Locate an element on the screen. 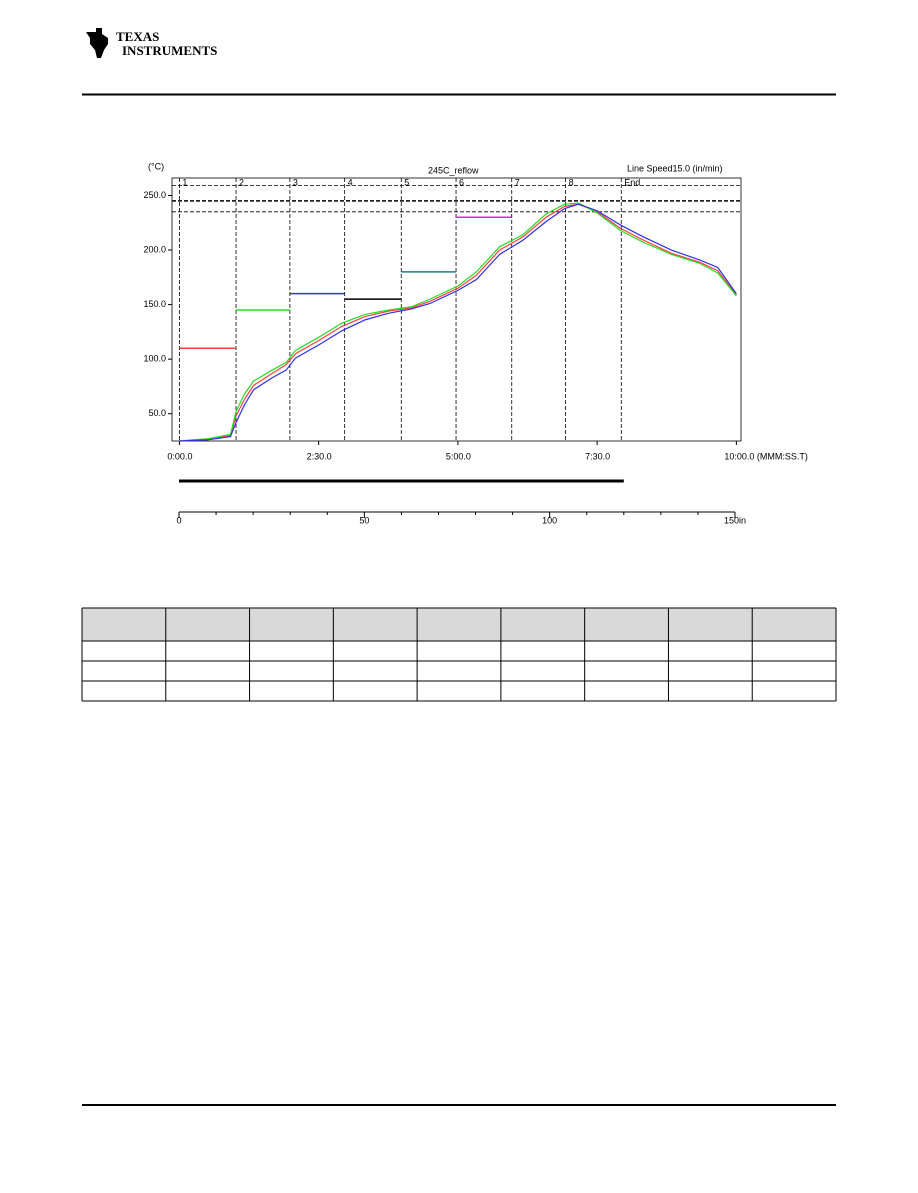  x-tick-label: 7:30.0 is located at coordinates (597, 456).